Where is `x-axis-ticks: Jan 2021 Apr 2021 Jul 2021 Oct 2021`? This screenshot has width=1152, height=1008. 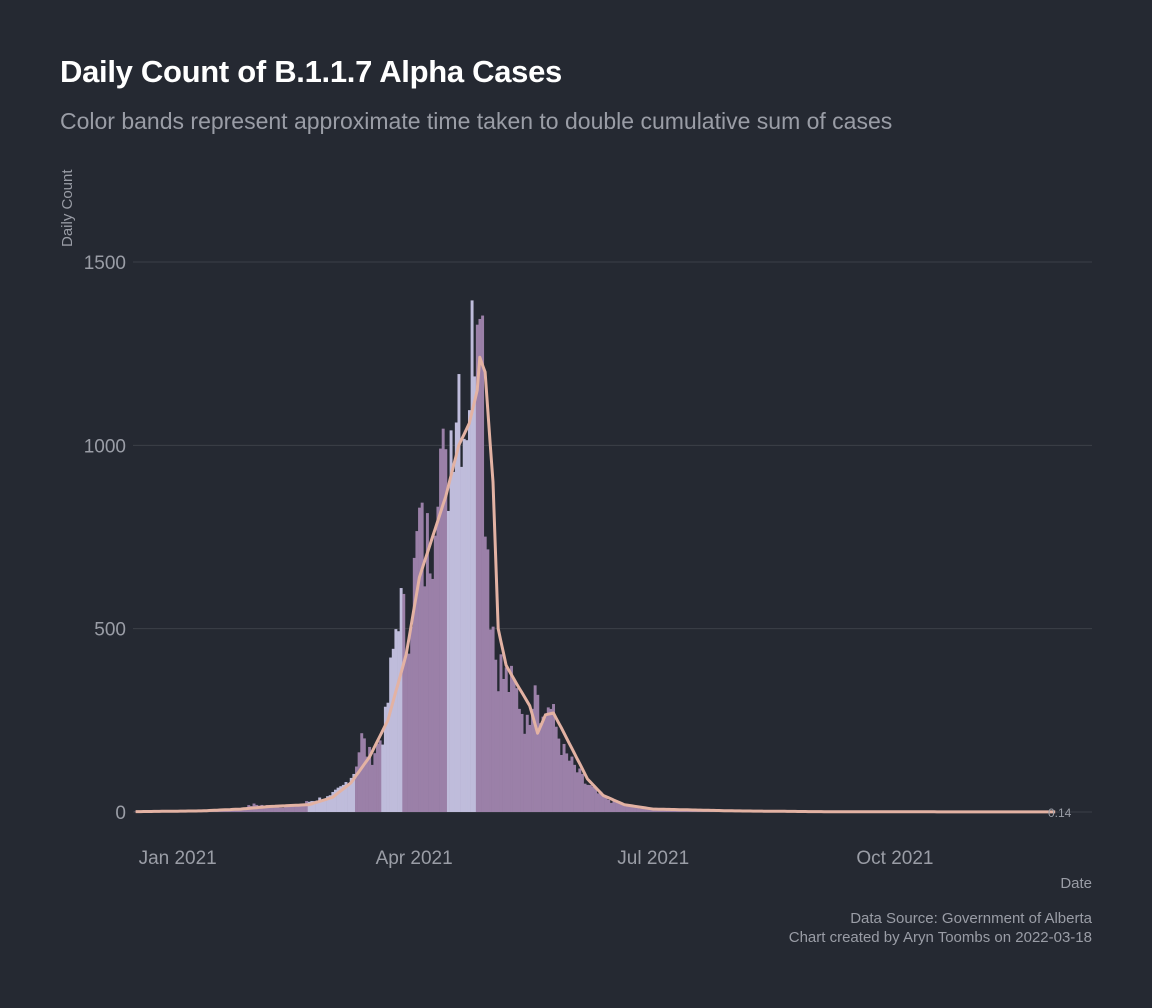 x-axis-ticks: Jan 2021 Apr 2021 Jul 2021 Oct 2021 is located at coordinates (536, 858).